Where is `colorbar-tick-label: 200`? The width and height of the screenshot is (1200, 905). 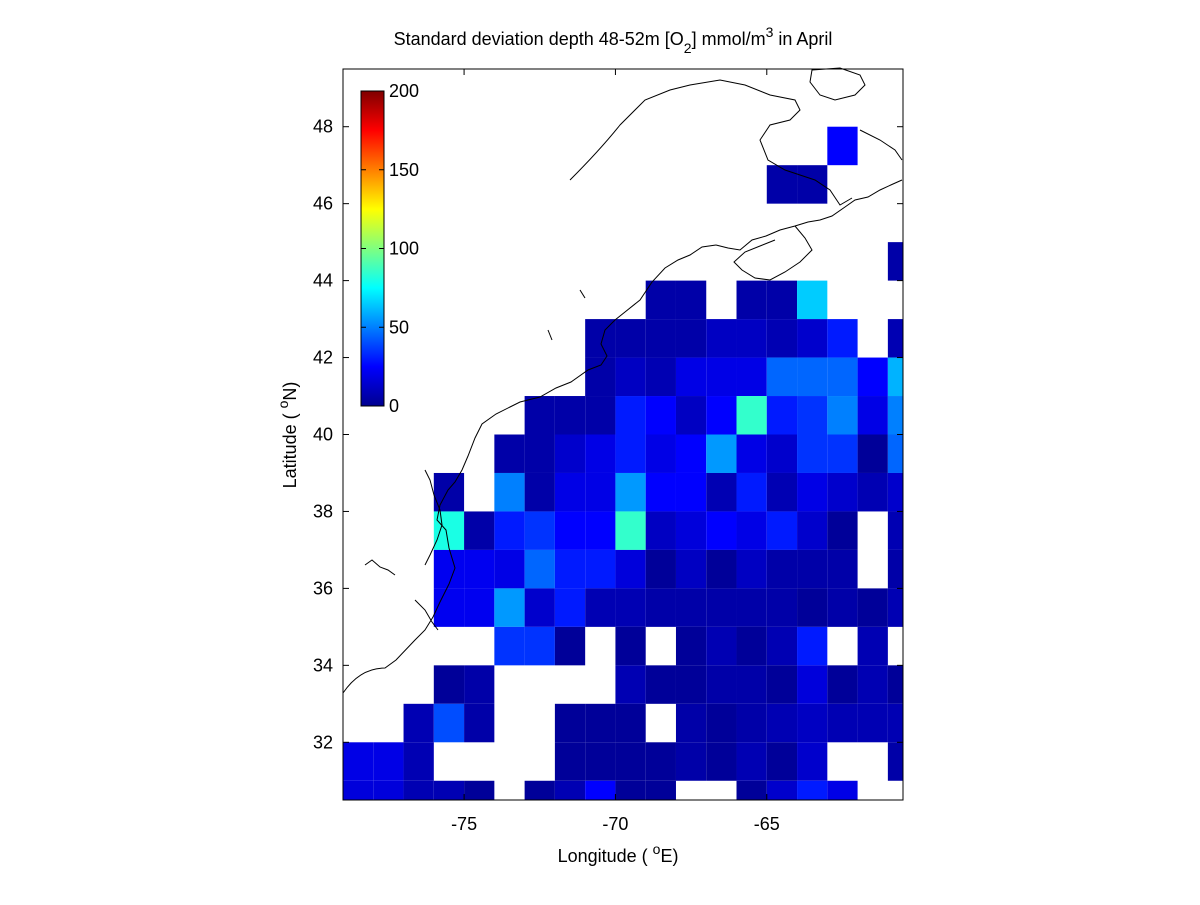 colorbar-tick-label: 200 is located at coordinates (404, 91).